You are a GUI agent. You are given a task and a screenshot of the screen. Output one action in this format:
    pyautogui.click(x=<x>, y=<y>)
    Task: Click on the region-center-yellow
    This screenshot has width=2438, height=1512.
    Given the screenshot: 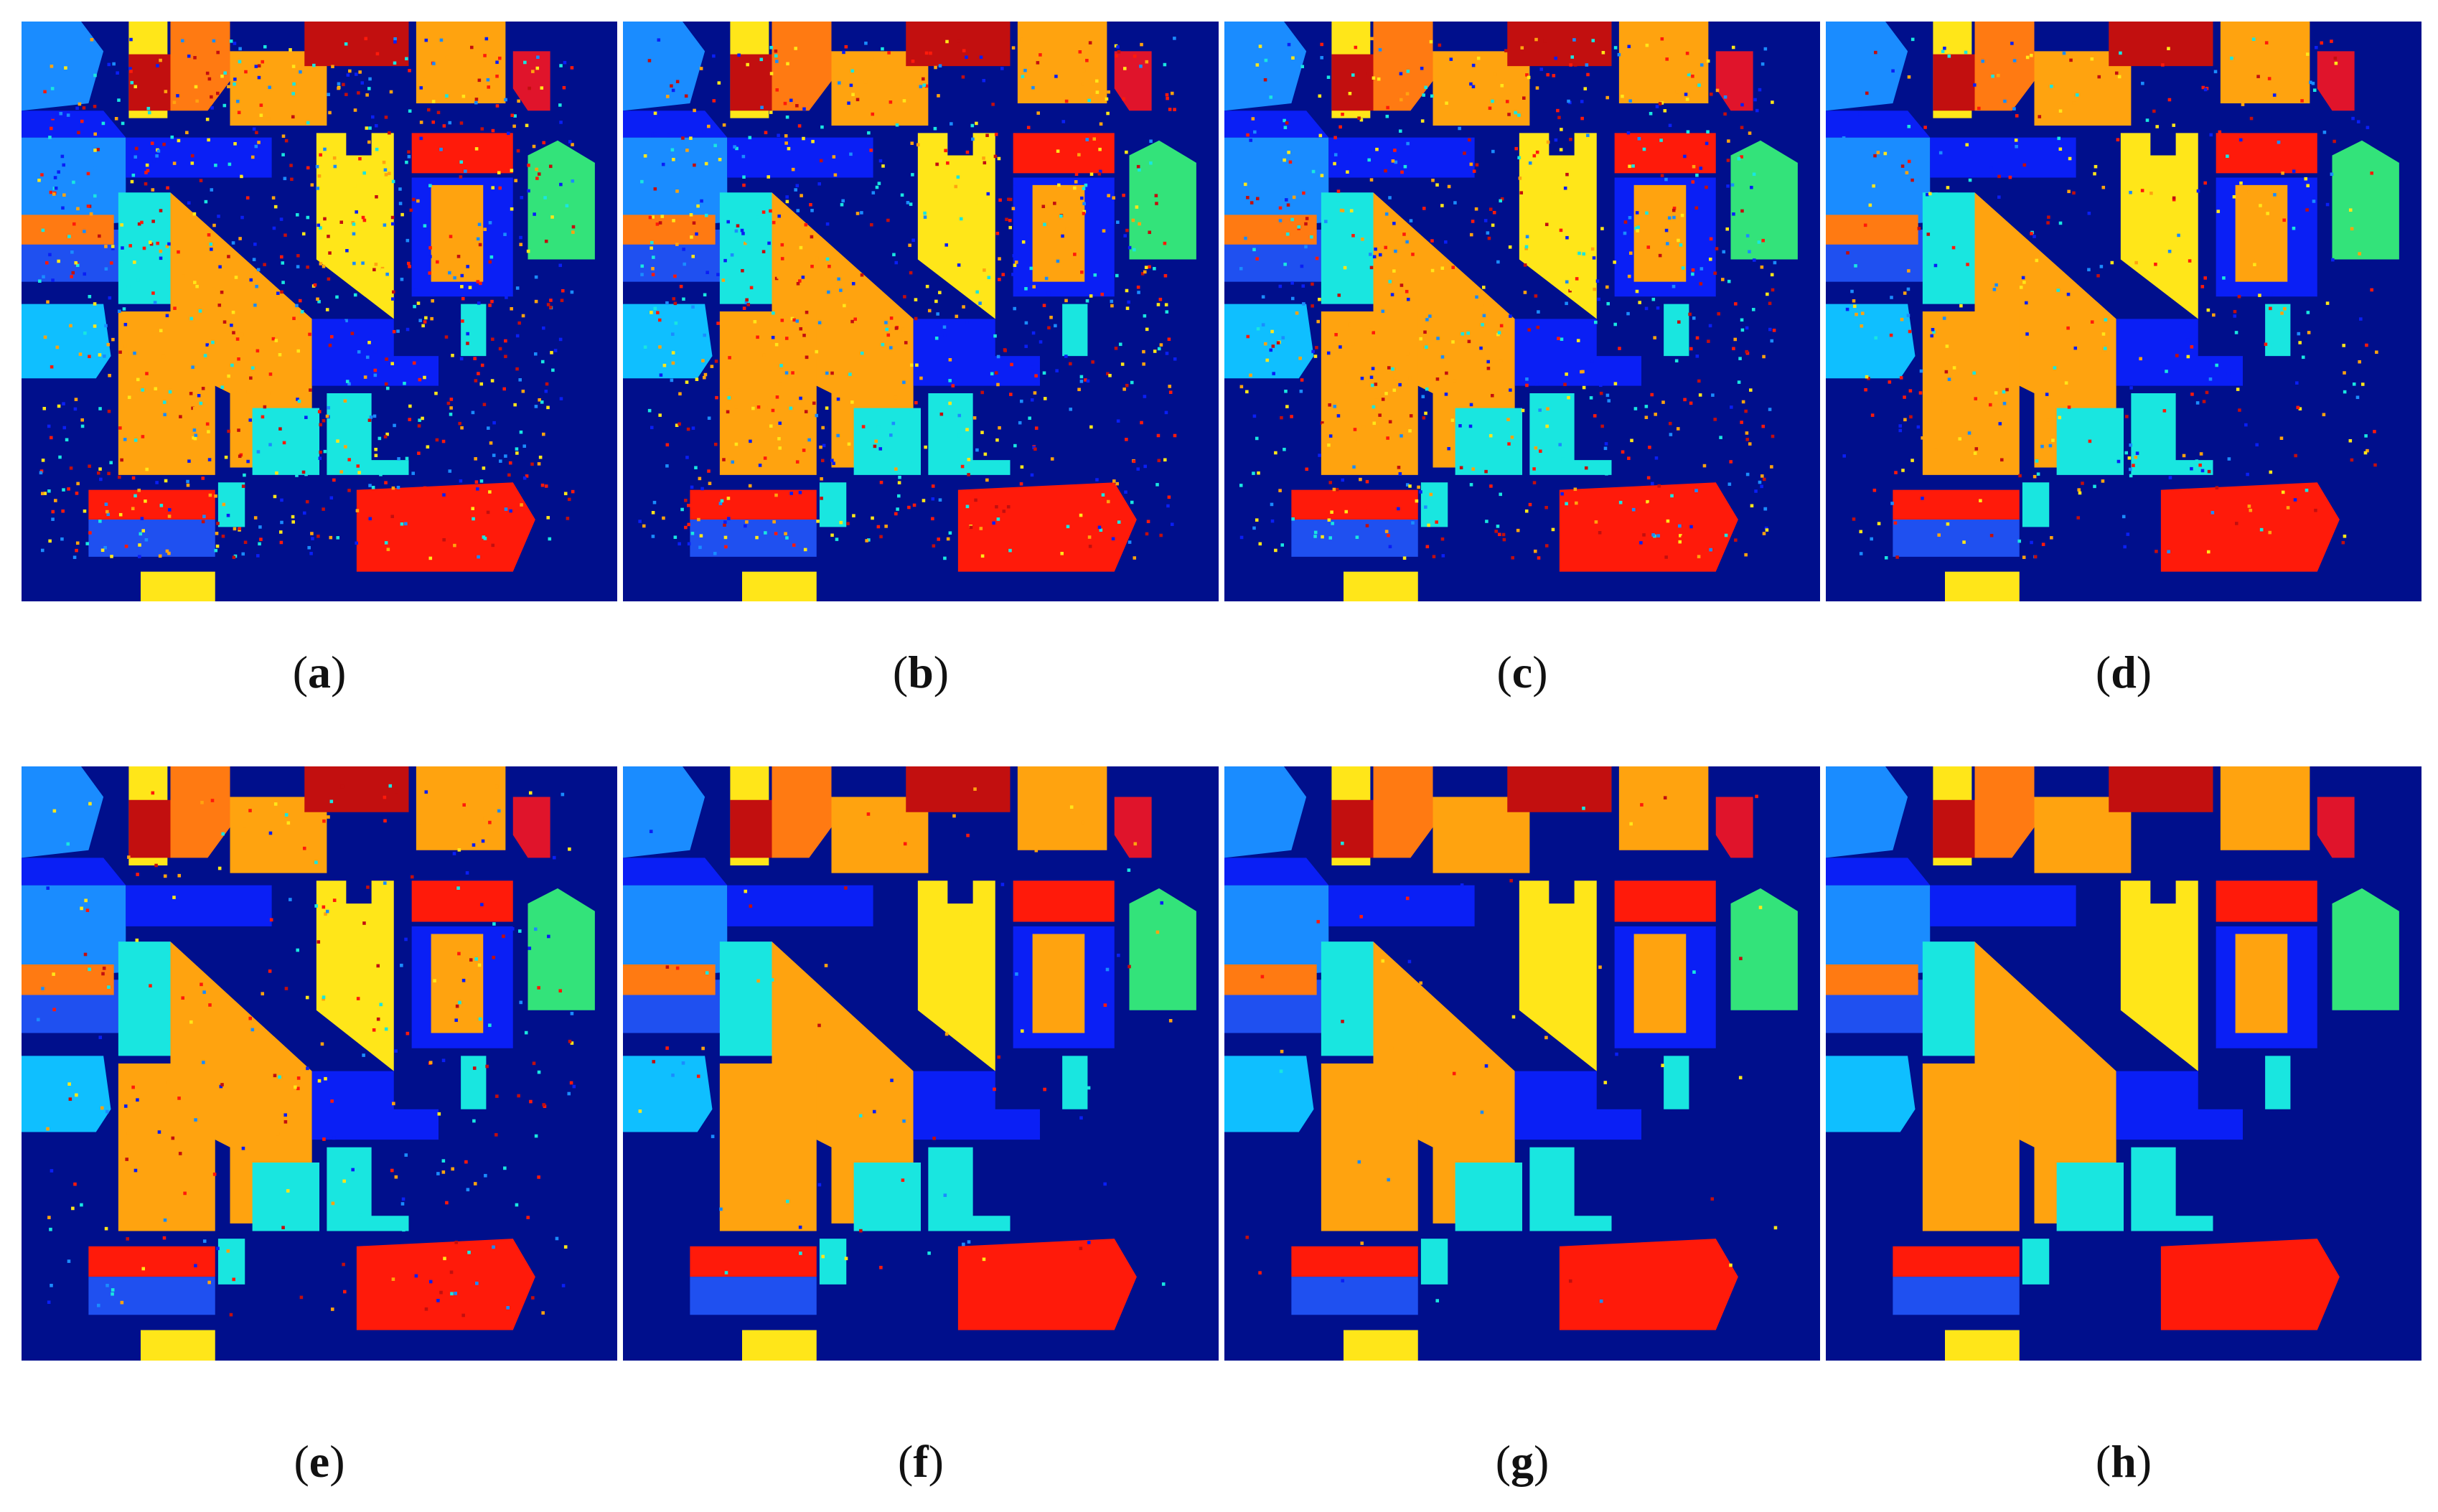 What is the action you would take?
    pyautogui.click(x=956, y=226)
    